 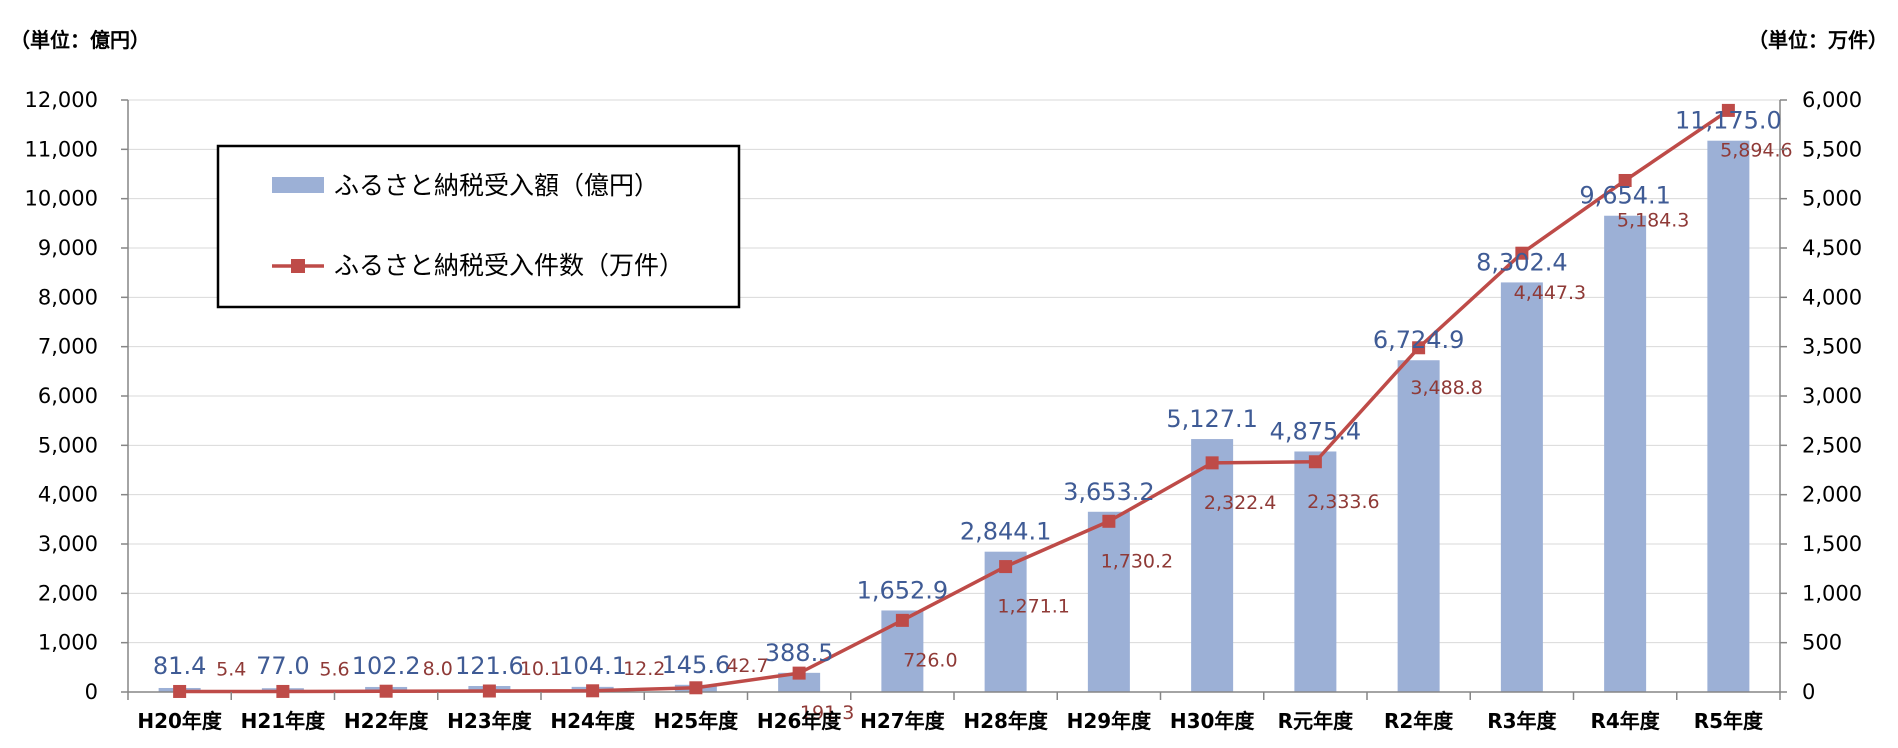 I want to click on x-tick-label: H29年度, so click(x=1110, y=721).